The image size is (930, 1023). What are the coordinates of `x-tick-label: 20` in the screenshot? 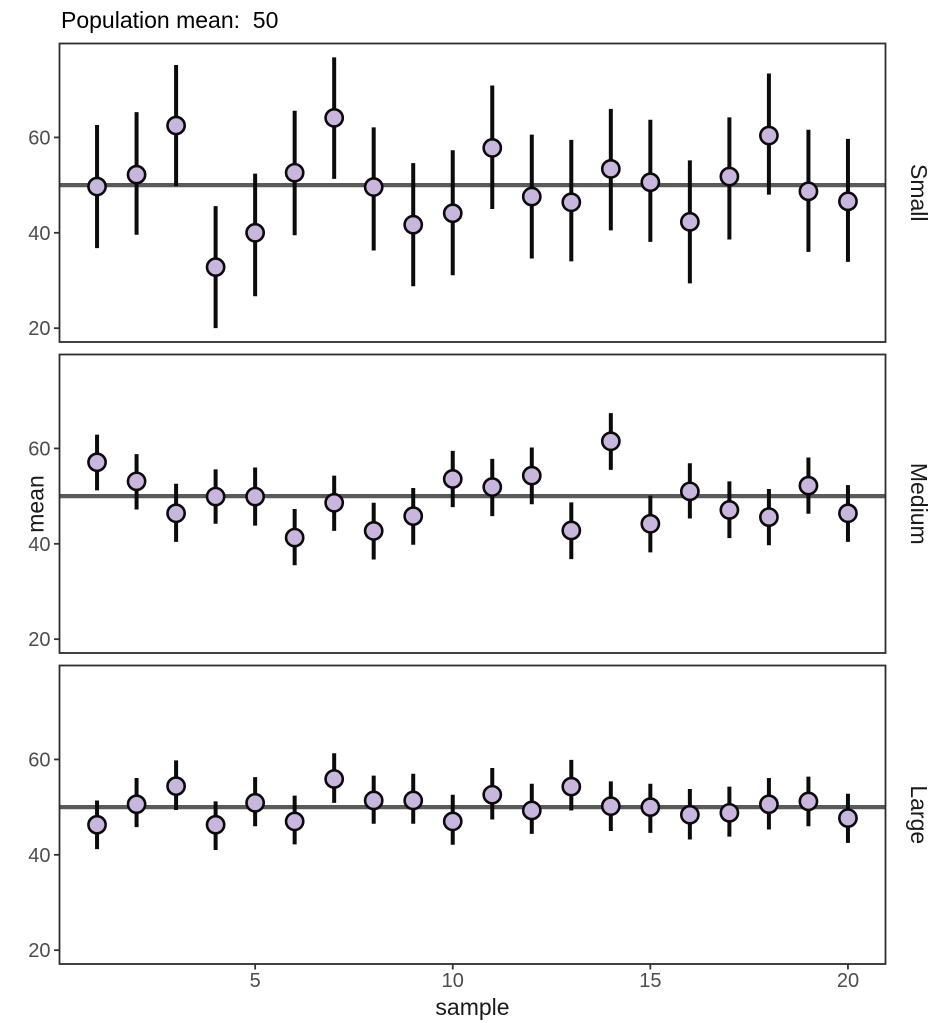 It's located at (848, 981).